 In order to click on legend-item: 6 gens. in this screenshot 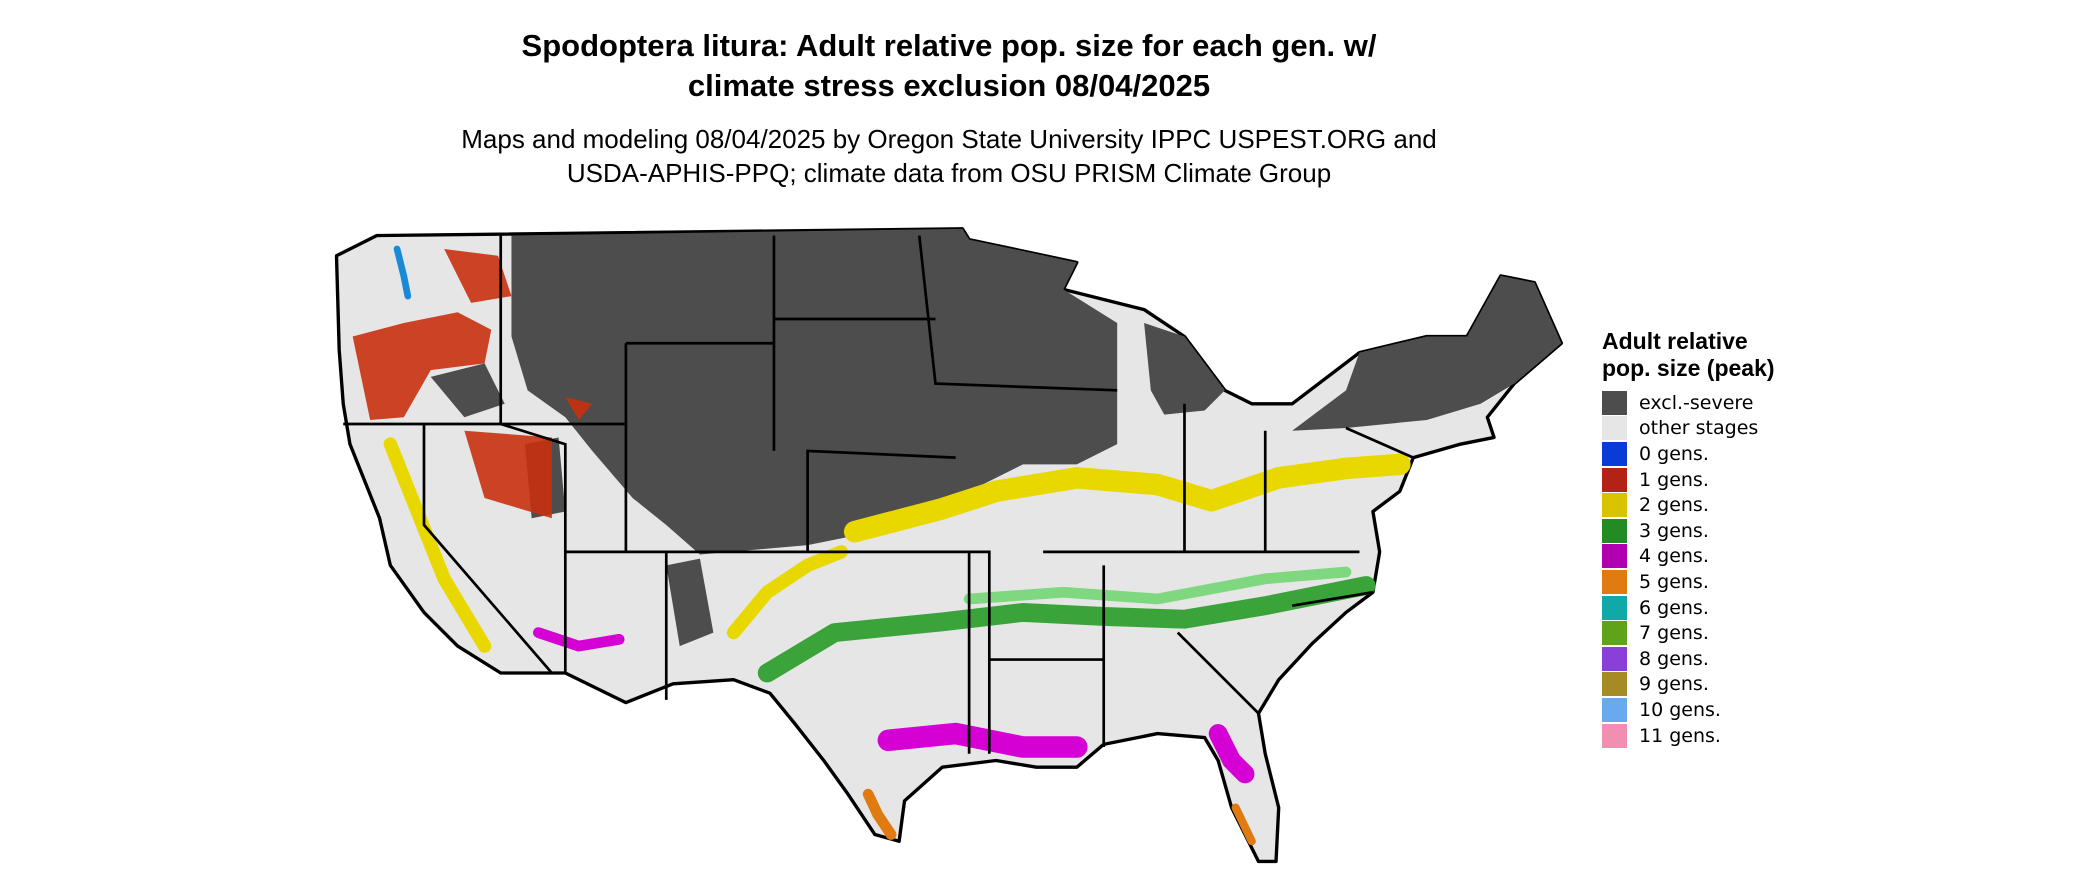, I will do `click(1712, 608)`.